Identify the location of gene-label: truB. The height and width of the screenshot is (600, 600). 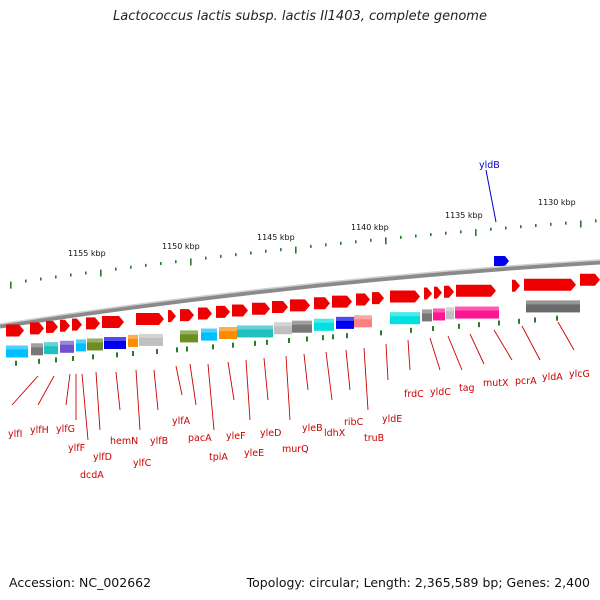
(374, 438).